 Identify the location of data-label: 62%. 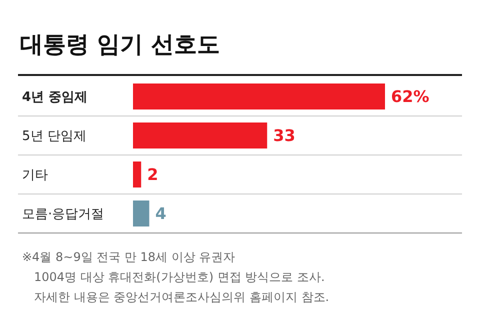
(410, 96).